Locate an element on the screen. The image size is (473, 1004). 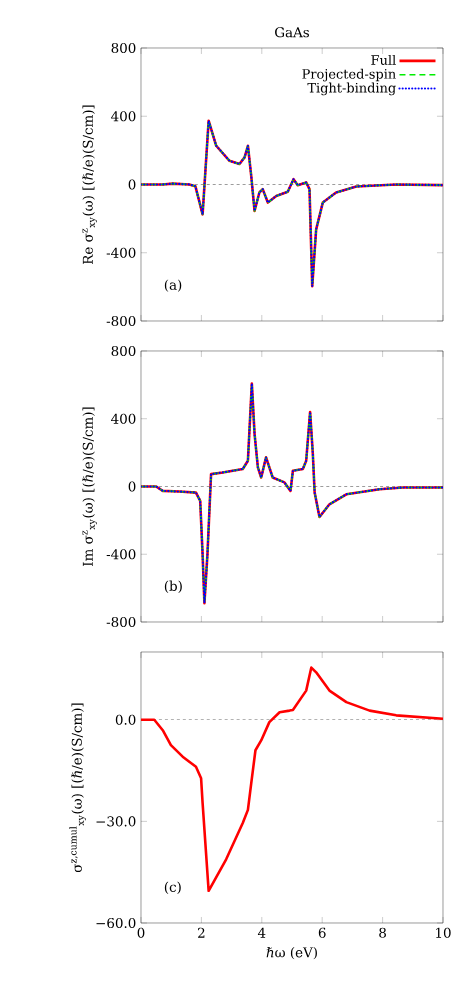
x-tick-label: 0 is located at coordinates (141, 932).